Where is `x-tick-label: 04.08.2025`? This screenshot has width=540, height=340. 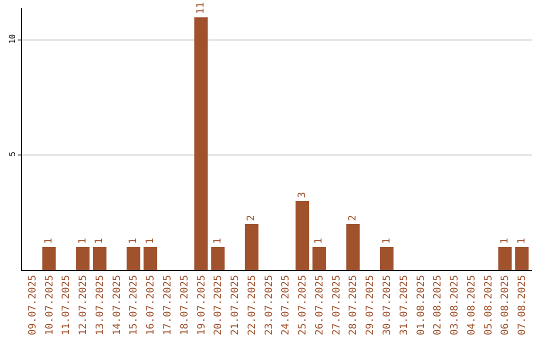
x-tick-label: 04.08.2025 is located at coordinates (472, 305).